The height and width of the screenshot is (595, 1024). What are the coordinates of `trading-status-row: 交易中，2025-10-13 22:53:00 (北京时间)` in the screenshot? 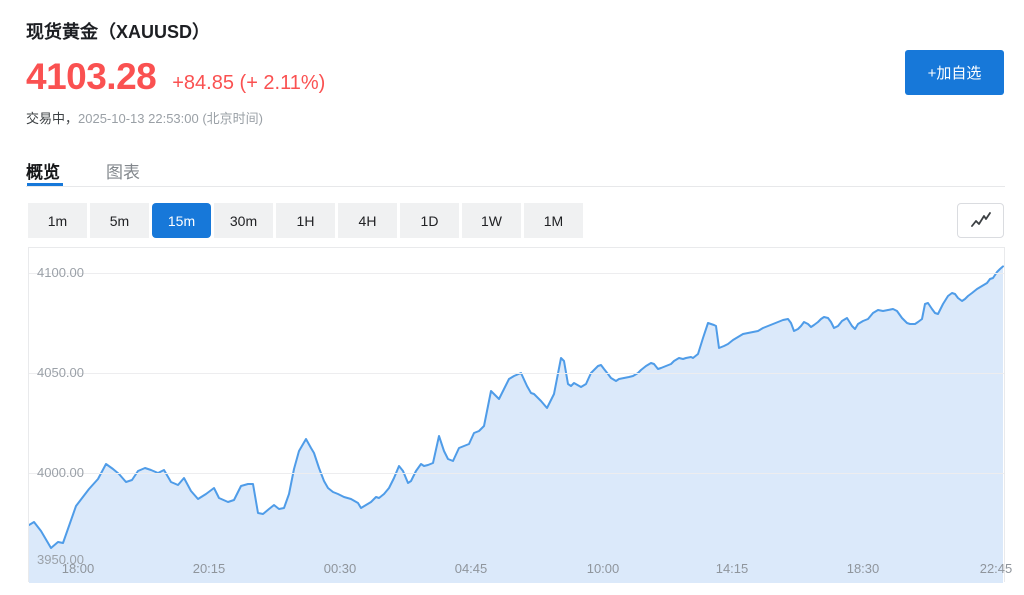 It's located at (144, 117).